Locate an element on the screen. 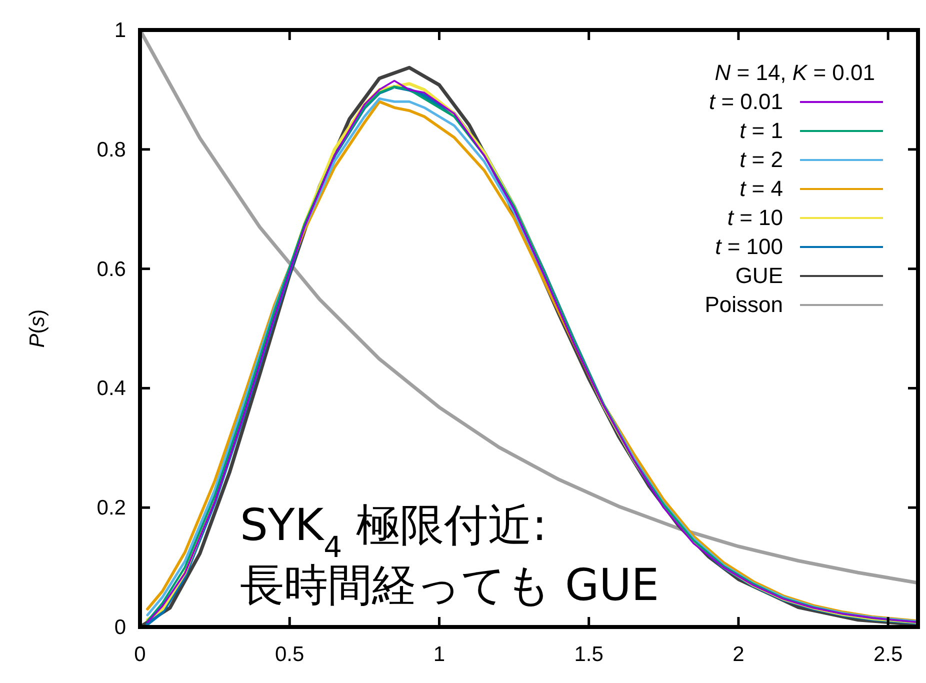 This screenshot has width=926, height=683. legend-label: t = 1 is located at coordinates (761, 130).